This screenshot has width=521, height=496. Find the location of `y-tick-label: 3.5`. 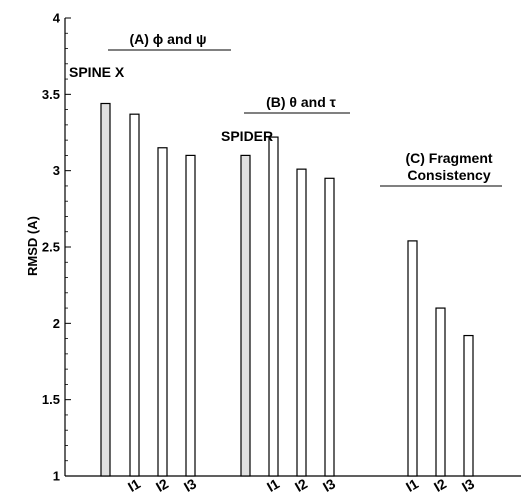

y-tick-label: 3.5 is located at coordinates (51, 94).